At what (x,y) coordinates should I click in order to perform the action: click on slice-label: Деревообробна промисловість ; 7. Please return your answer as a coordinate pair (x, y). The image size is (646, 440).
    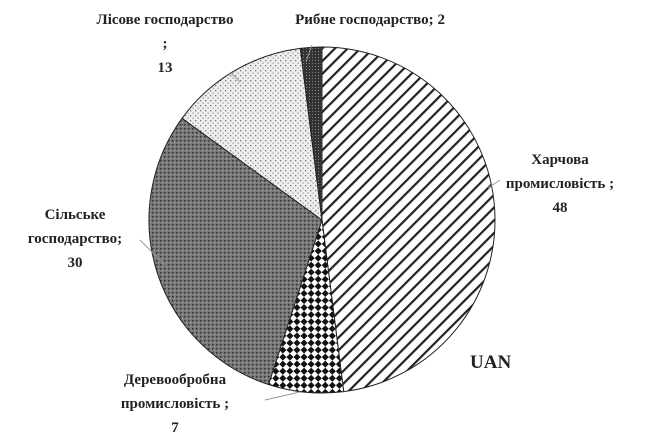
    Looking at the image, I should click on (175, 404).